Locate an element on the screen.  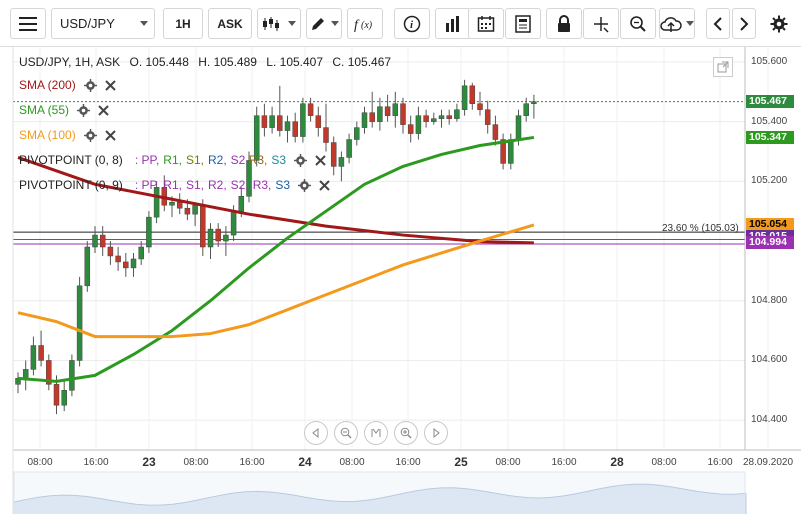
y-tick-label: 105.200 is located at coordinates (769, 181).